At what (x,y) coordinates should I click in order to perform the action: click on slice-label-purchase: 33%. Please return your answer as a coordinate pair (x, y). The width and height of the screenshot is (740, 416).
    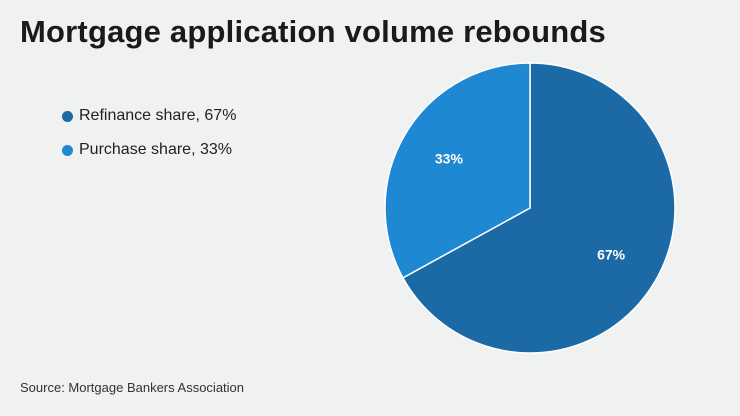
    Looking at the image, I should click on (449, 159).